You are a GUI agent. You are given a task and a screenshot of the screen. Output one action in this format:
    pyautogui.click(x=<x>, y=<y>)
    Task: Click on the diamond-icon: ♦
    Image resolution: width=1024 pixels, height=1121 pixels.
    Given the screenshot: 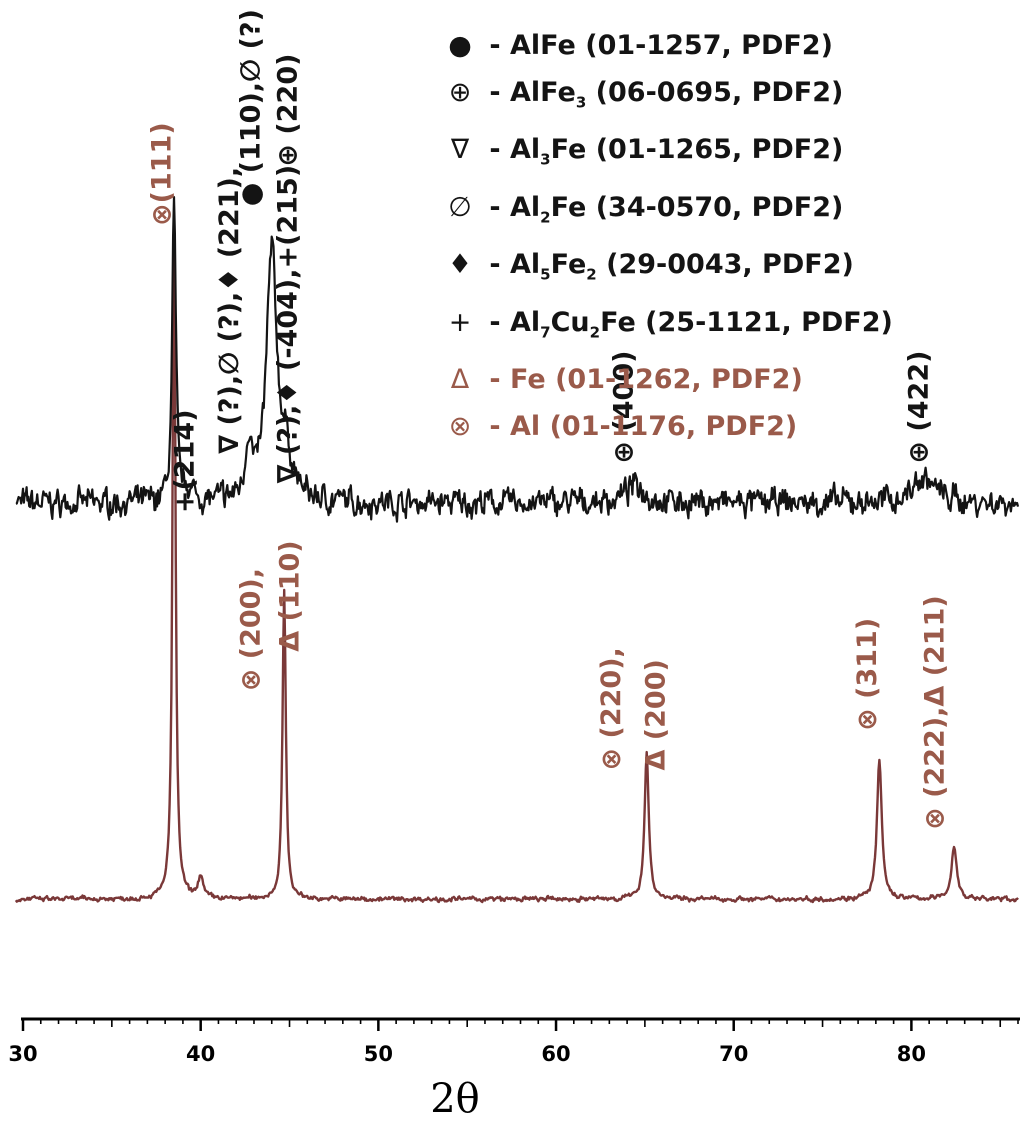 What is the action you would take?
    pyautogui.click(x=460, y=265)
    